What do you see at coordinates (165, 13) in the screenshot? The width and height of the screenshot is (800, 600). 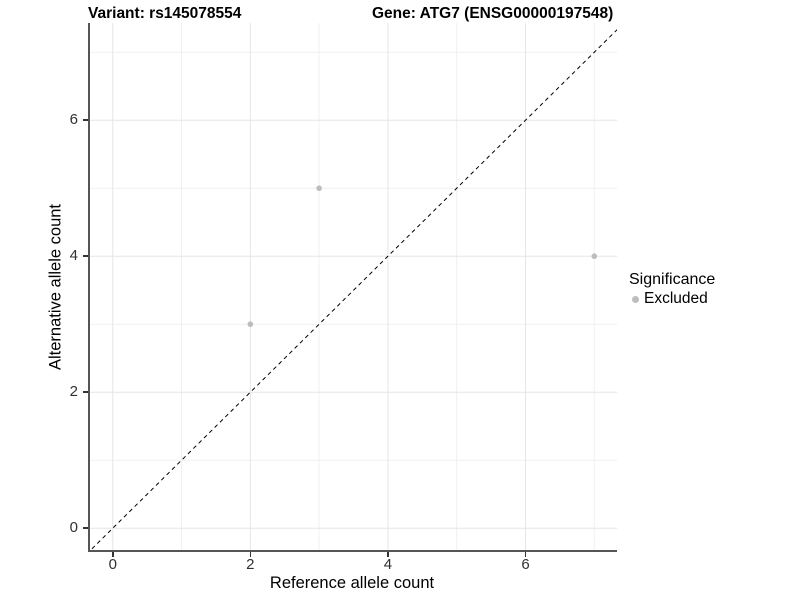 I see `variant-title: Variant: rs145078554` at bounding box center [165, 13].